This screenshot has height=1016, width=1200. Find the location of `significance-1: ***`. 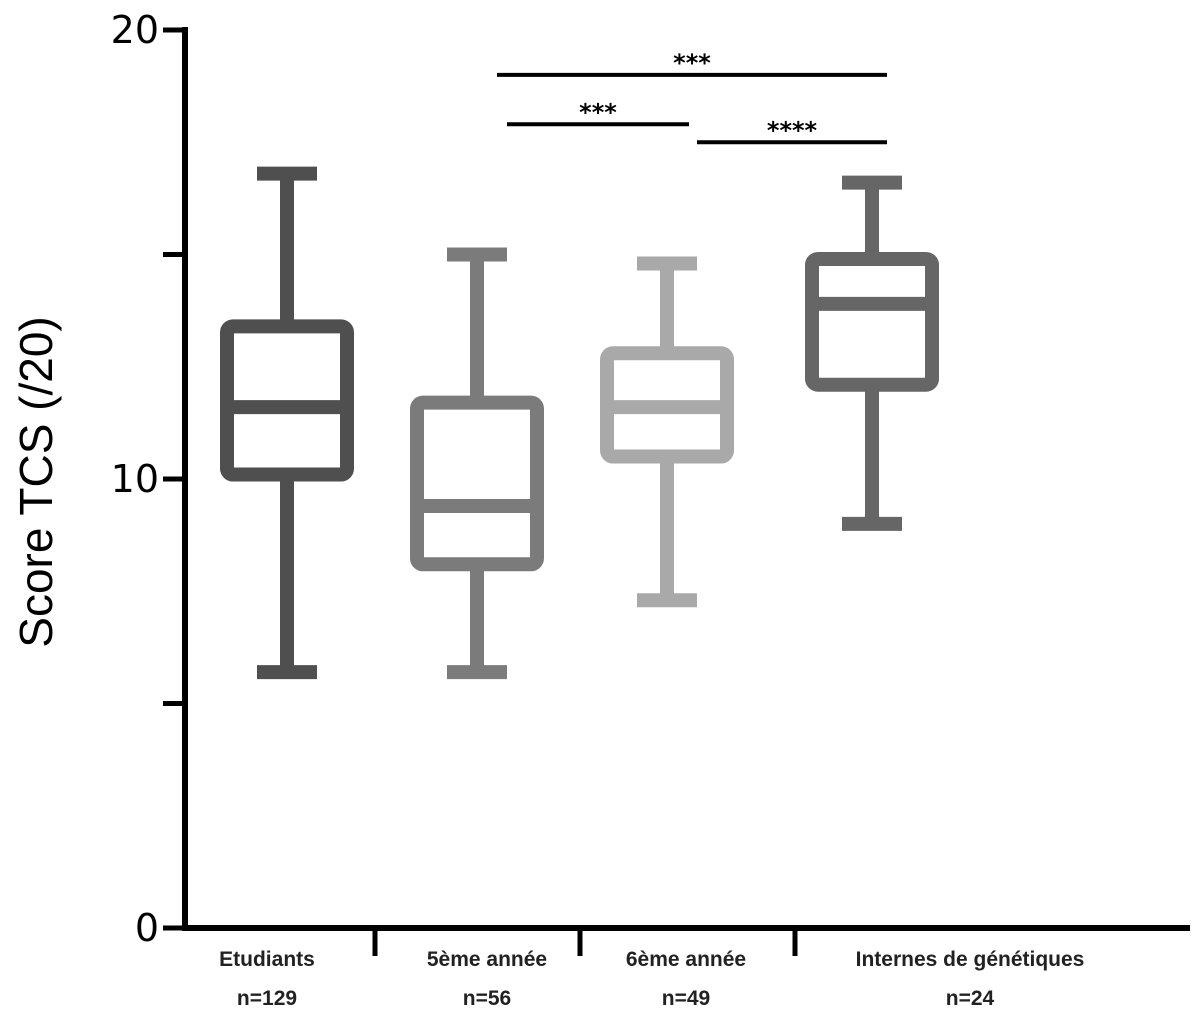

significance-1: *** is located at coordinates (598, 112).